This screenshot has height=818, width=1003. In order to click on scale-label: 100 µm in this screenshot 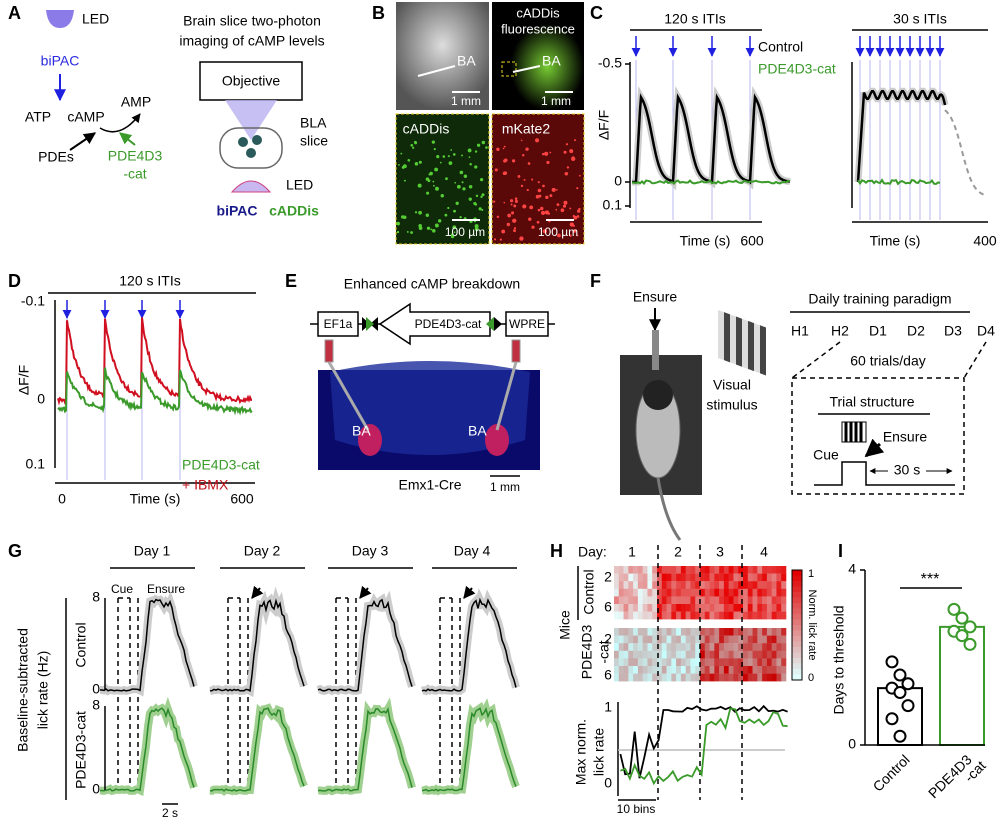, I will do `click(465, 232)`.